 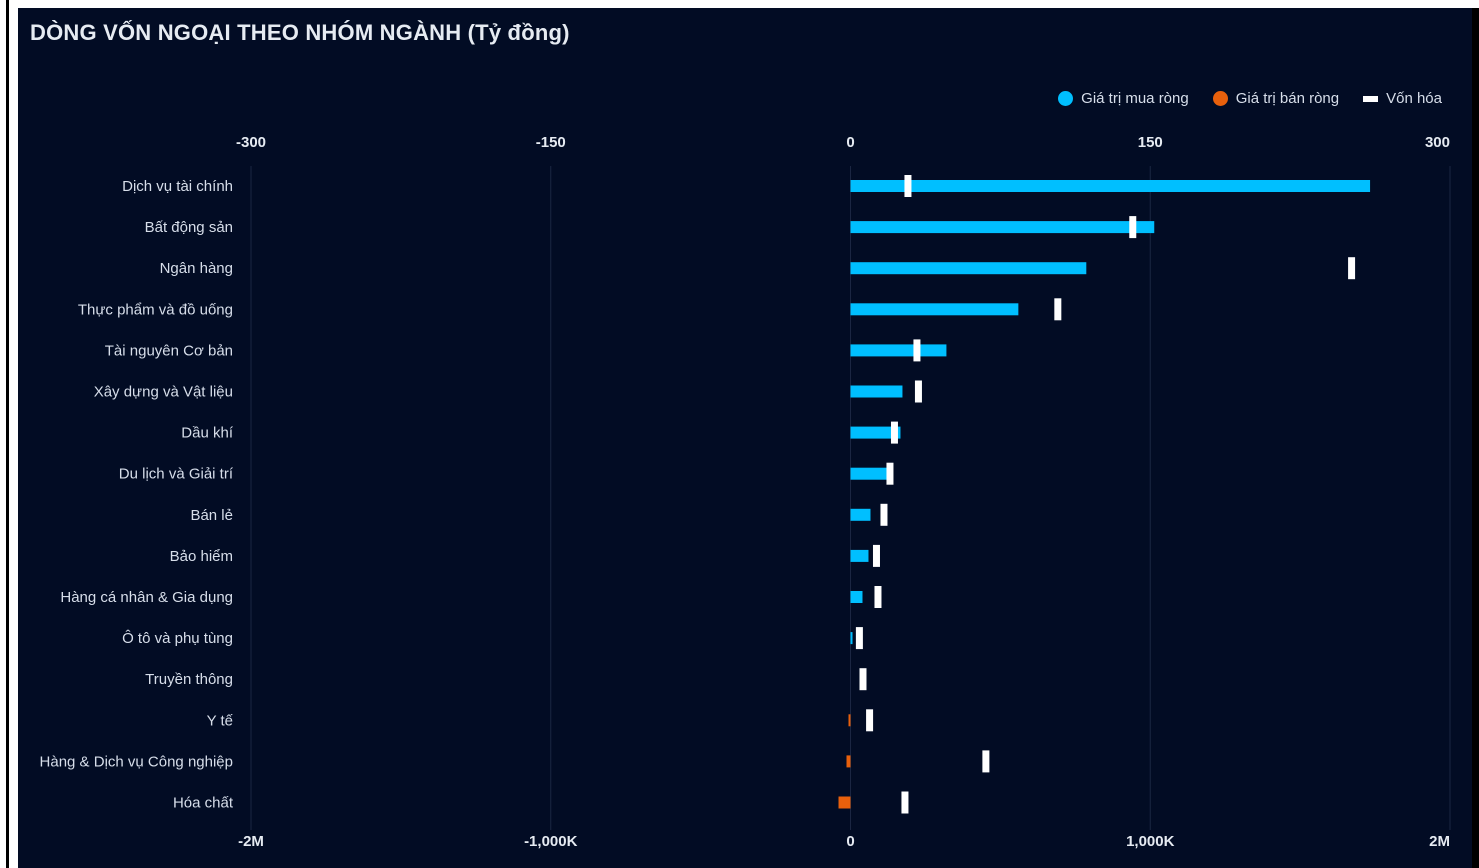 I want to click on frame-left-line, so click(x=7, y=434).